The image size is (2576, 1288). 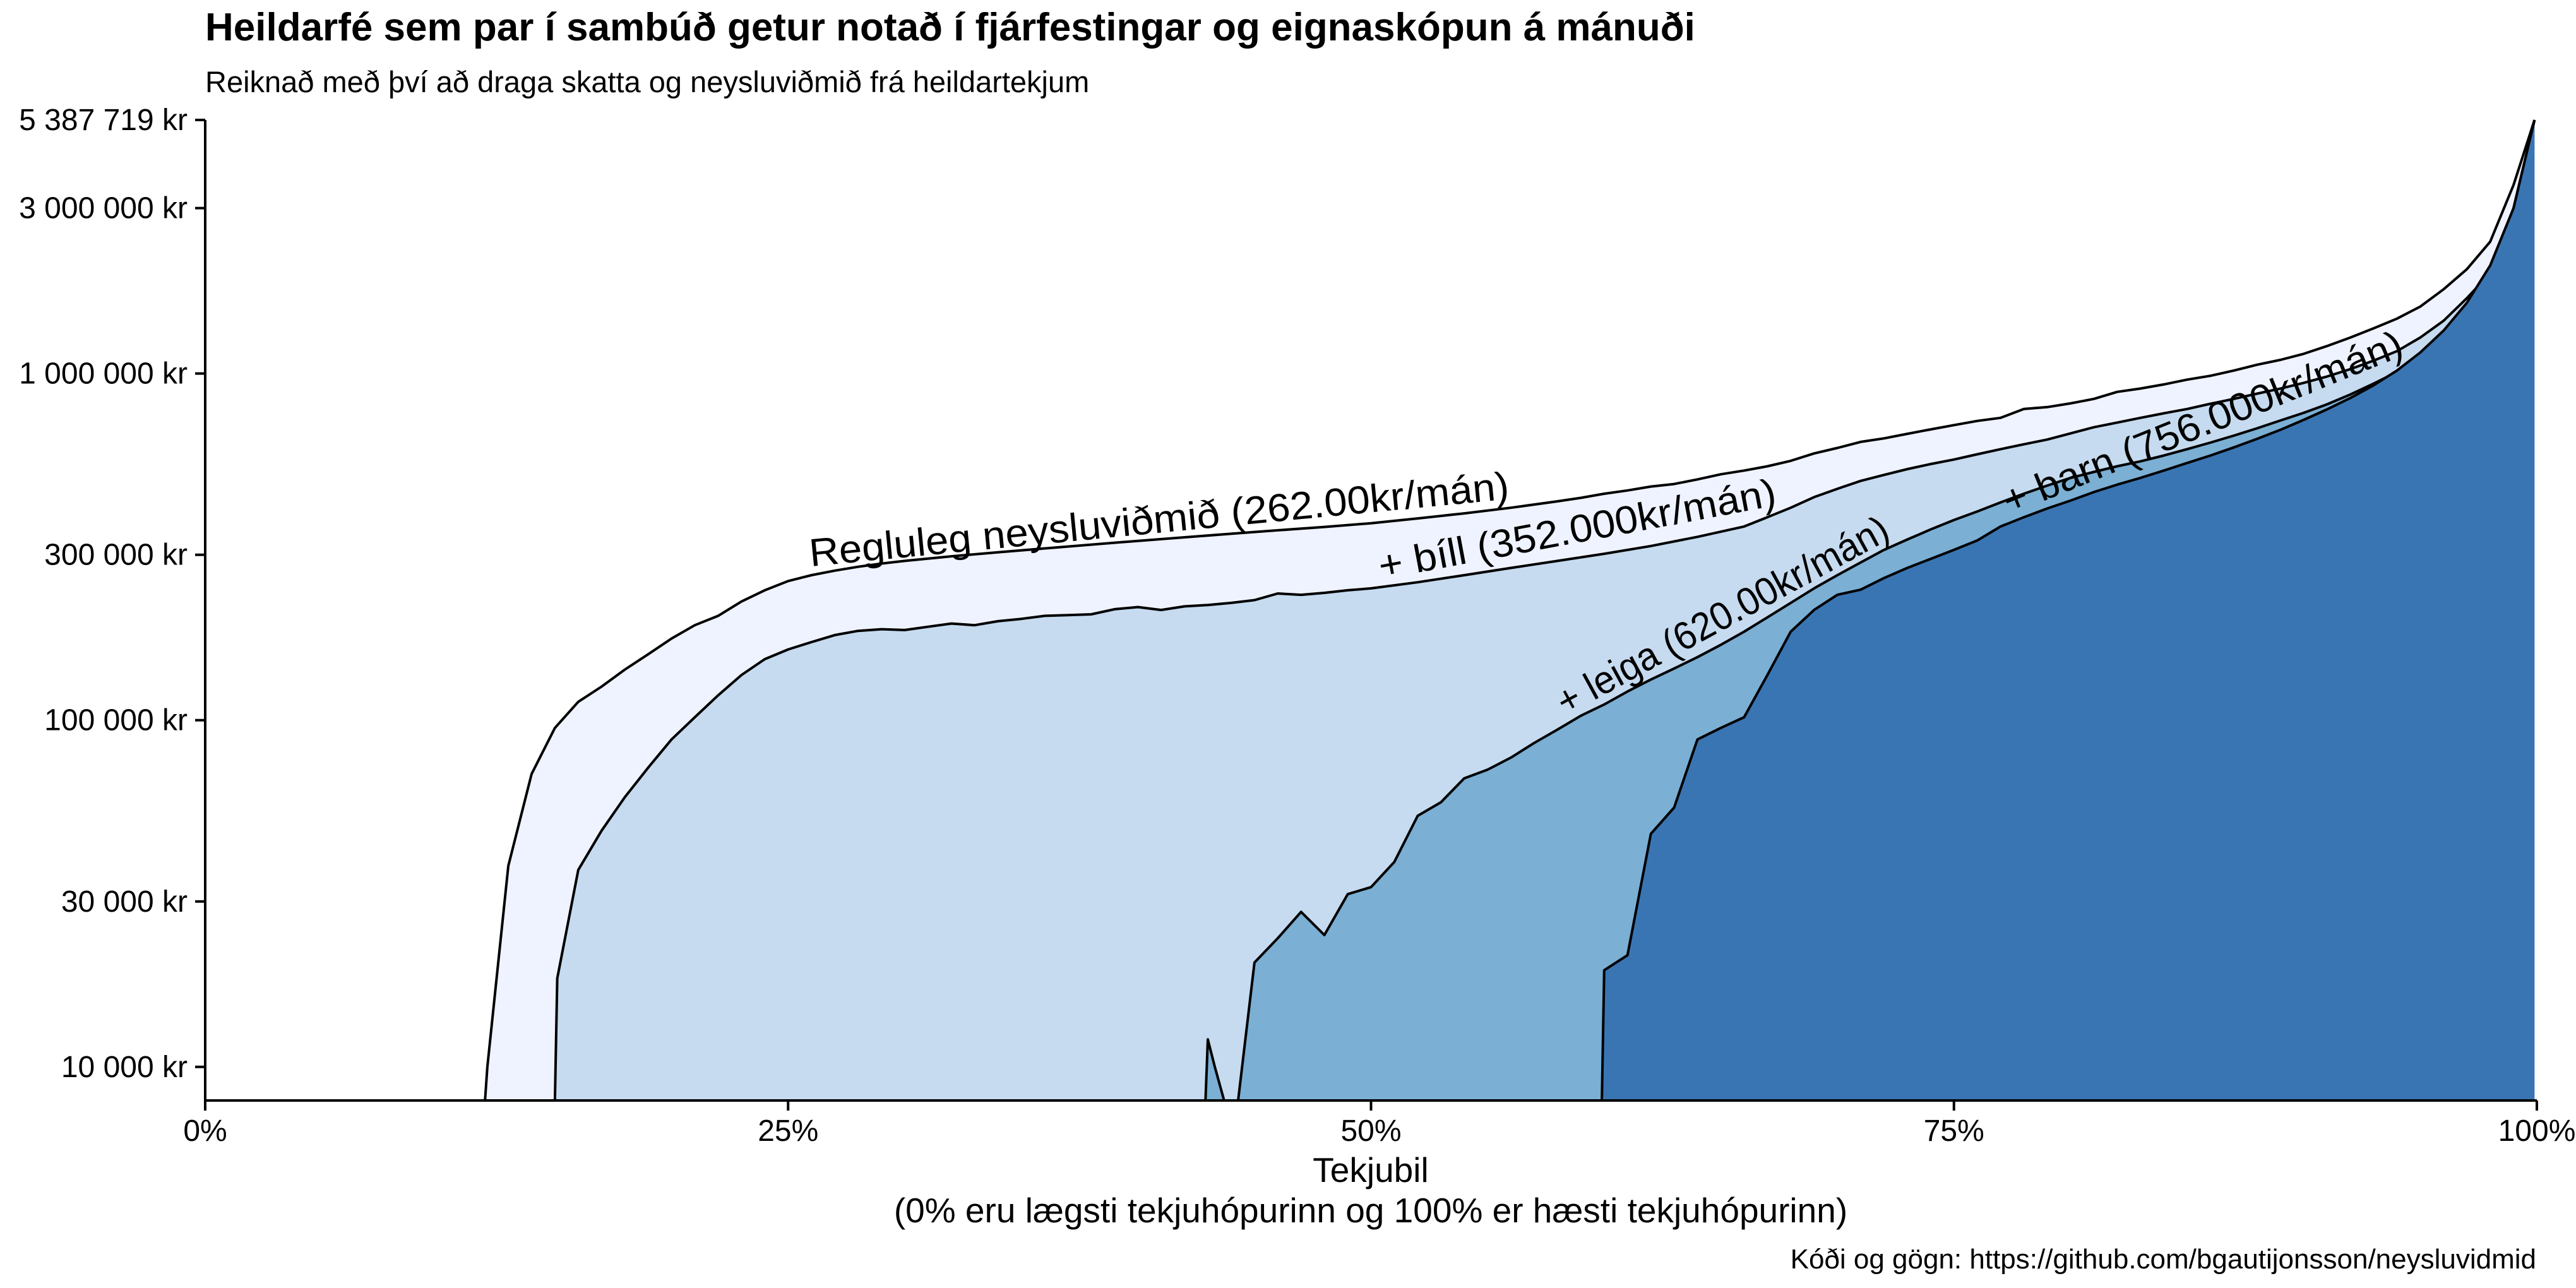 I want to click on y-tick-label: 300 000 kr, so click(x=116, y=555).